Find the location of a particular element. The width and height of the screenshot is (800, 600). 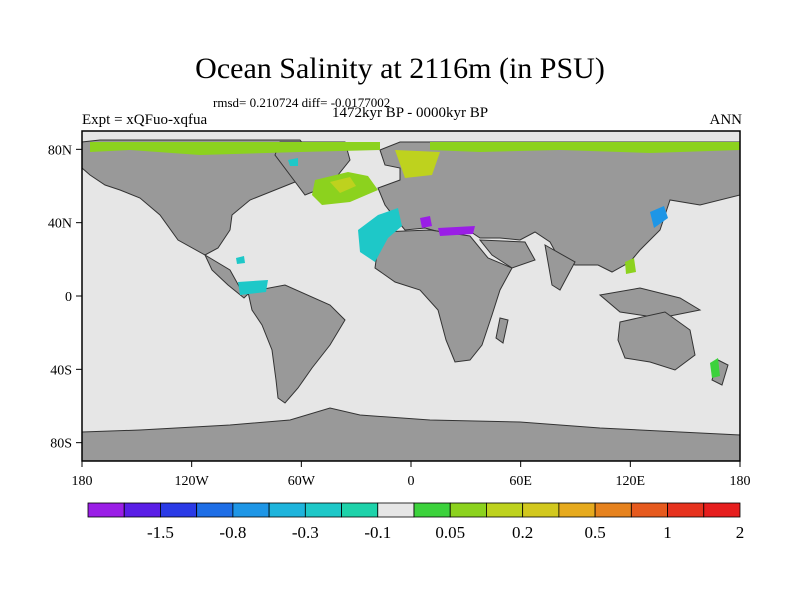

x-axis: 180 120W 60W 0 60E 120E 180 is located at coordinates (411, 475).